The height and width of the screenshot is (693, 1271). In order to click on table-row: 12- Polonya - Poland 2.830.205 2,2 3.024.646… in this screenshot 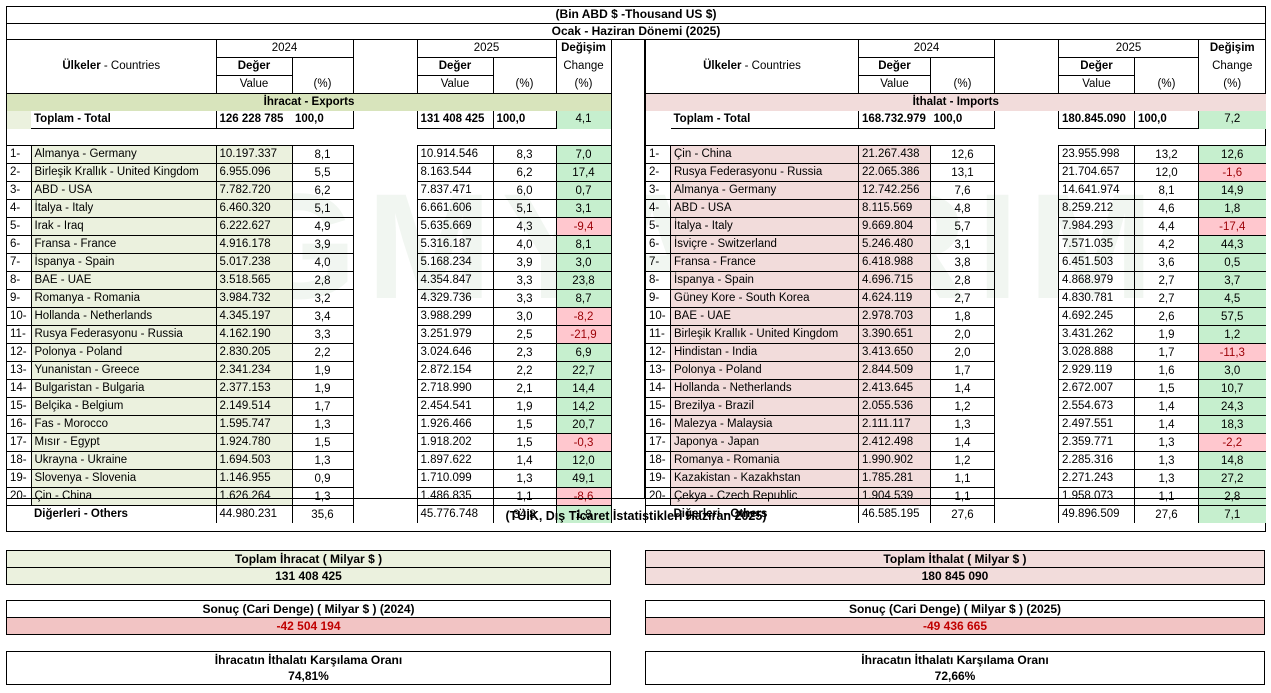, I will do `click(309, 352)`.